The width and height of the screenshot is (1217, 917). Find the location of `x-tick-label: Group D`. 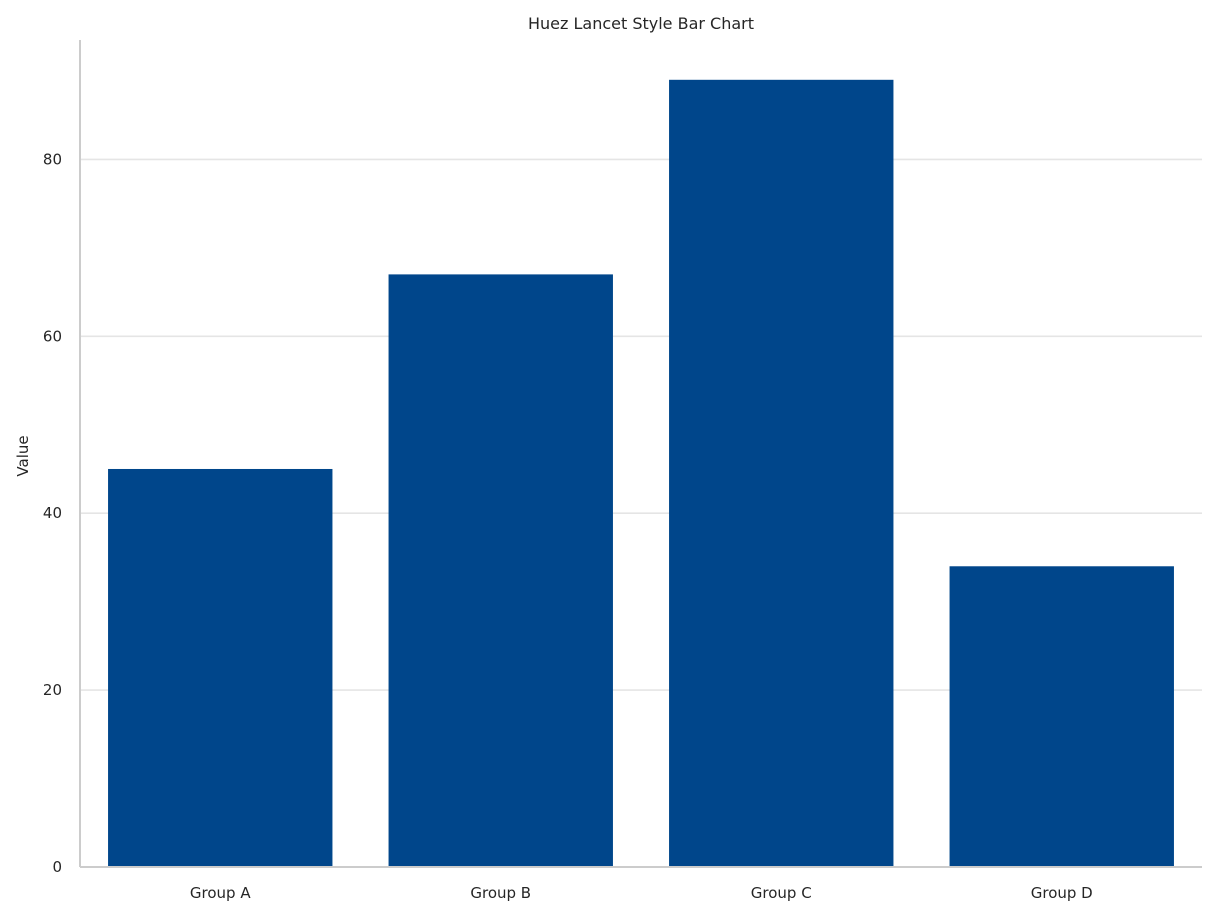

x-tick-label: Group D is located at coordinates (1062, 893).